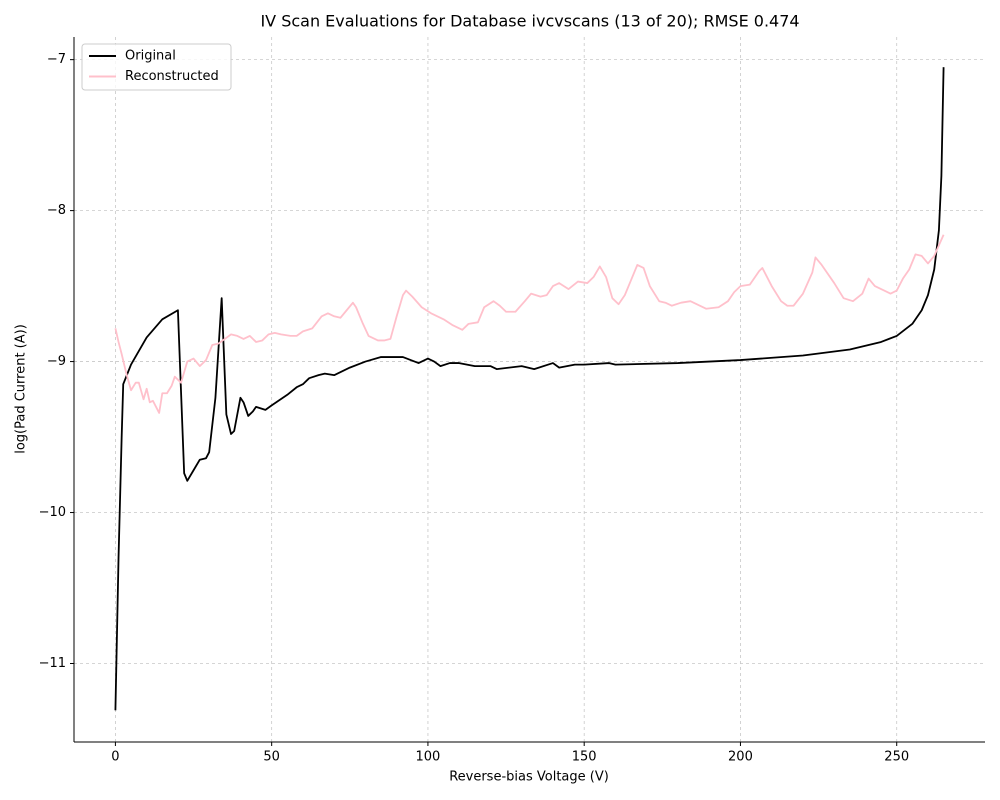 The image size is (1000, 800). I want to click on y-tick-label: −11, so click(52, 663).